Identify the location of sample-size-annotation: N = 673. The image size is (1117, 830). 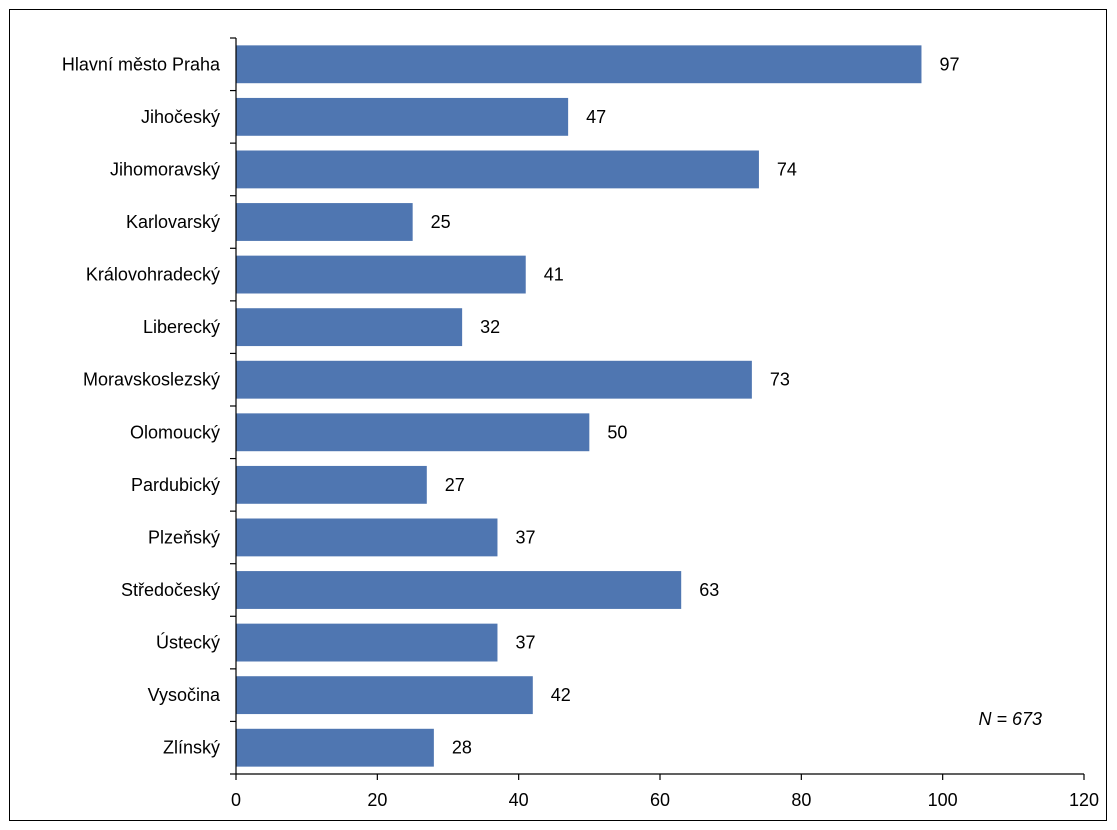
(1010, 719).